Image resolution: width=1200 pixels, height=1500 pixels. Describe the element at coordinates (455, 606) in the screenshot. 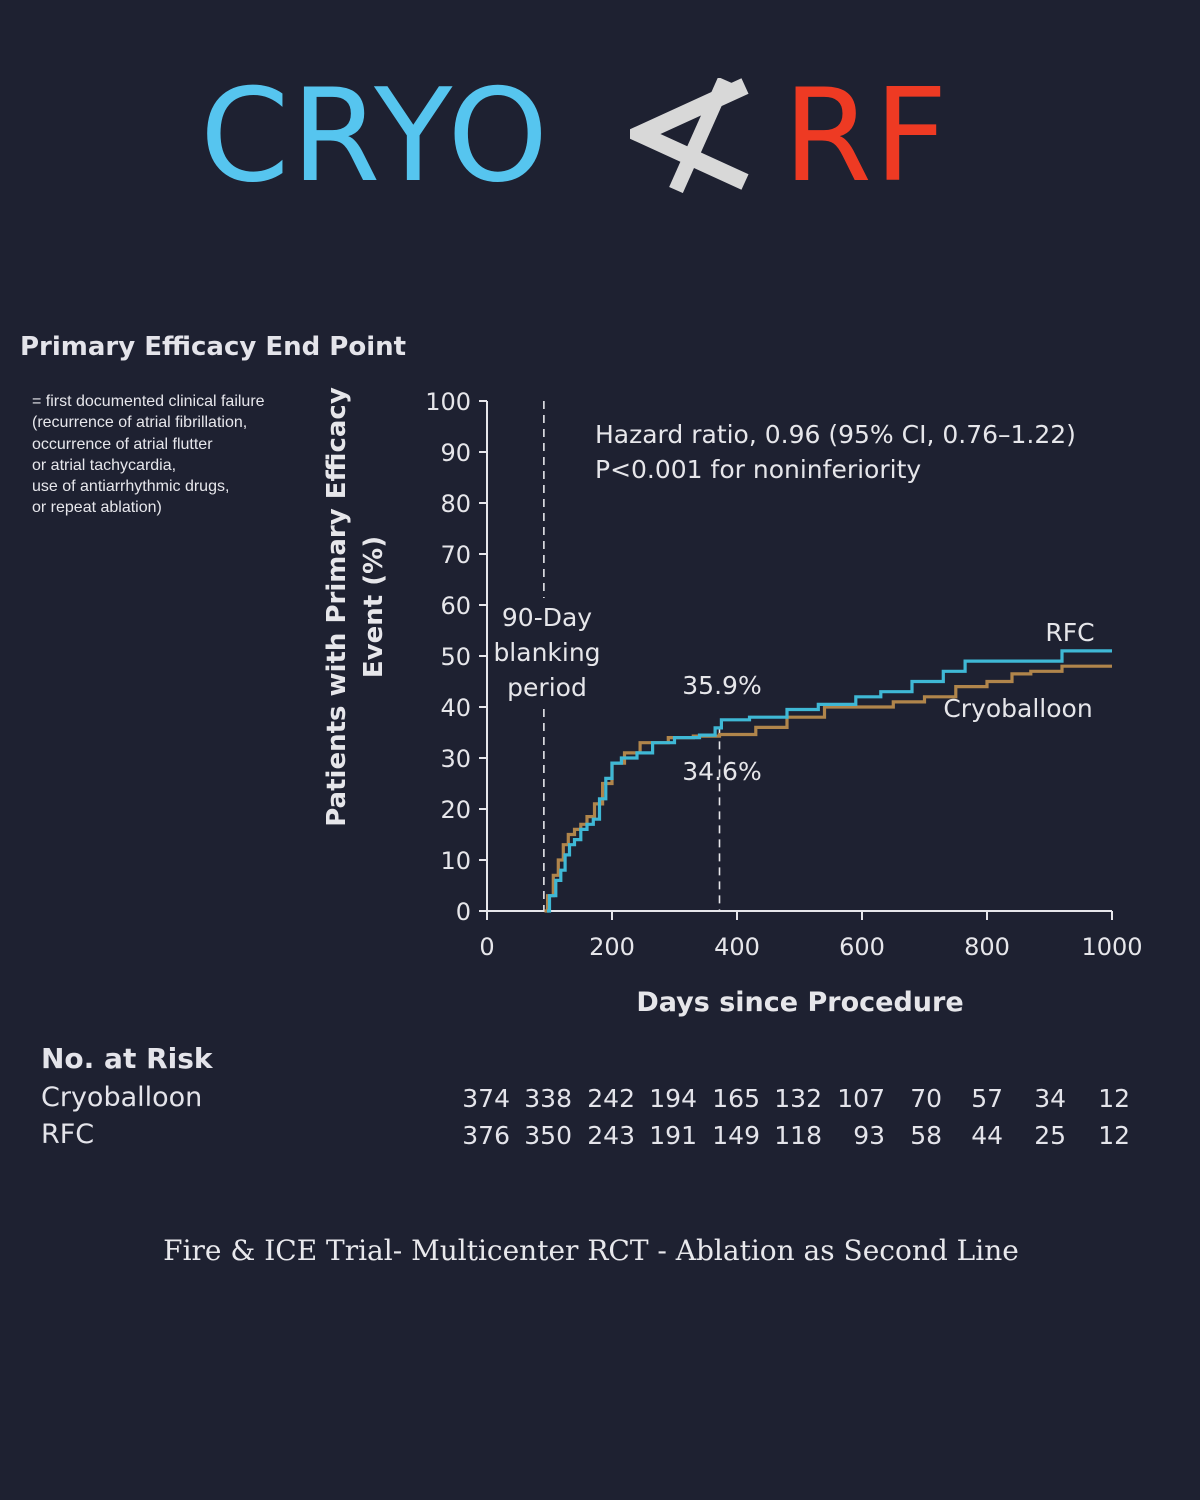

I see `y-tick-label: 60` at that location.